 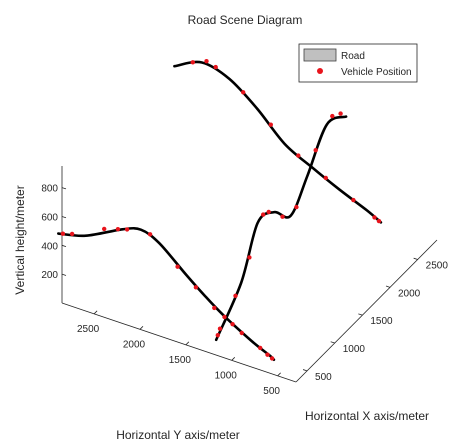 I want to click on z-tick-label: 200, so click(x=49, y=275).